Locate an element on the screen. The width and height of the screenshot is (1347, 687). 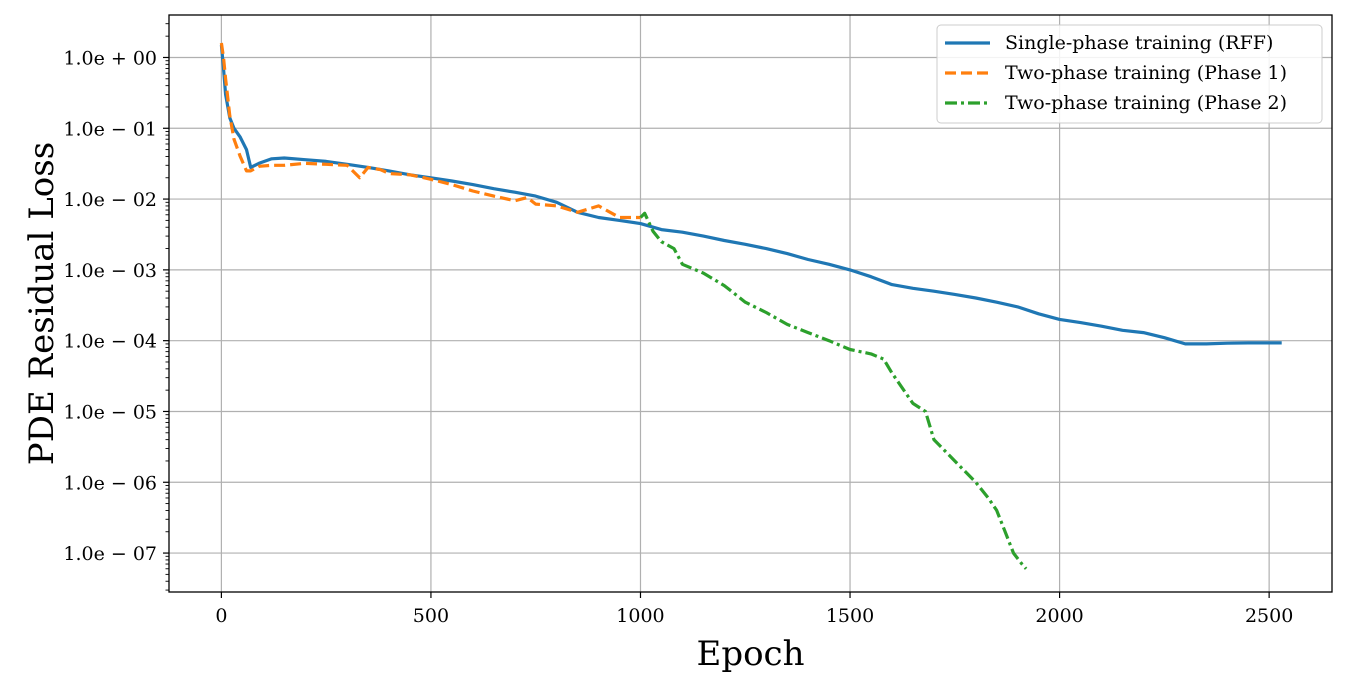
y-tick-label: 1.0e − 07 is located at coordinates (110, 554).